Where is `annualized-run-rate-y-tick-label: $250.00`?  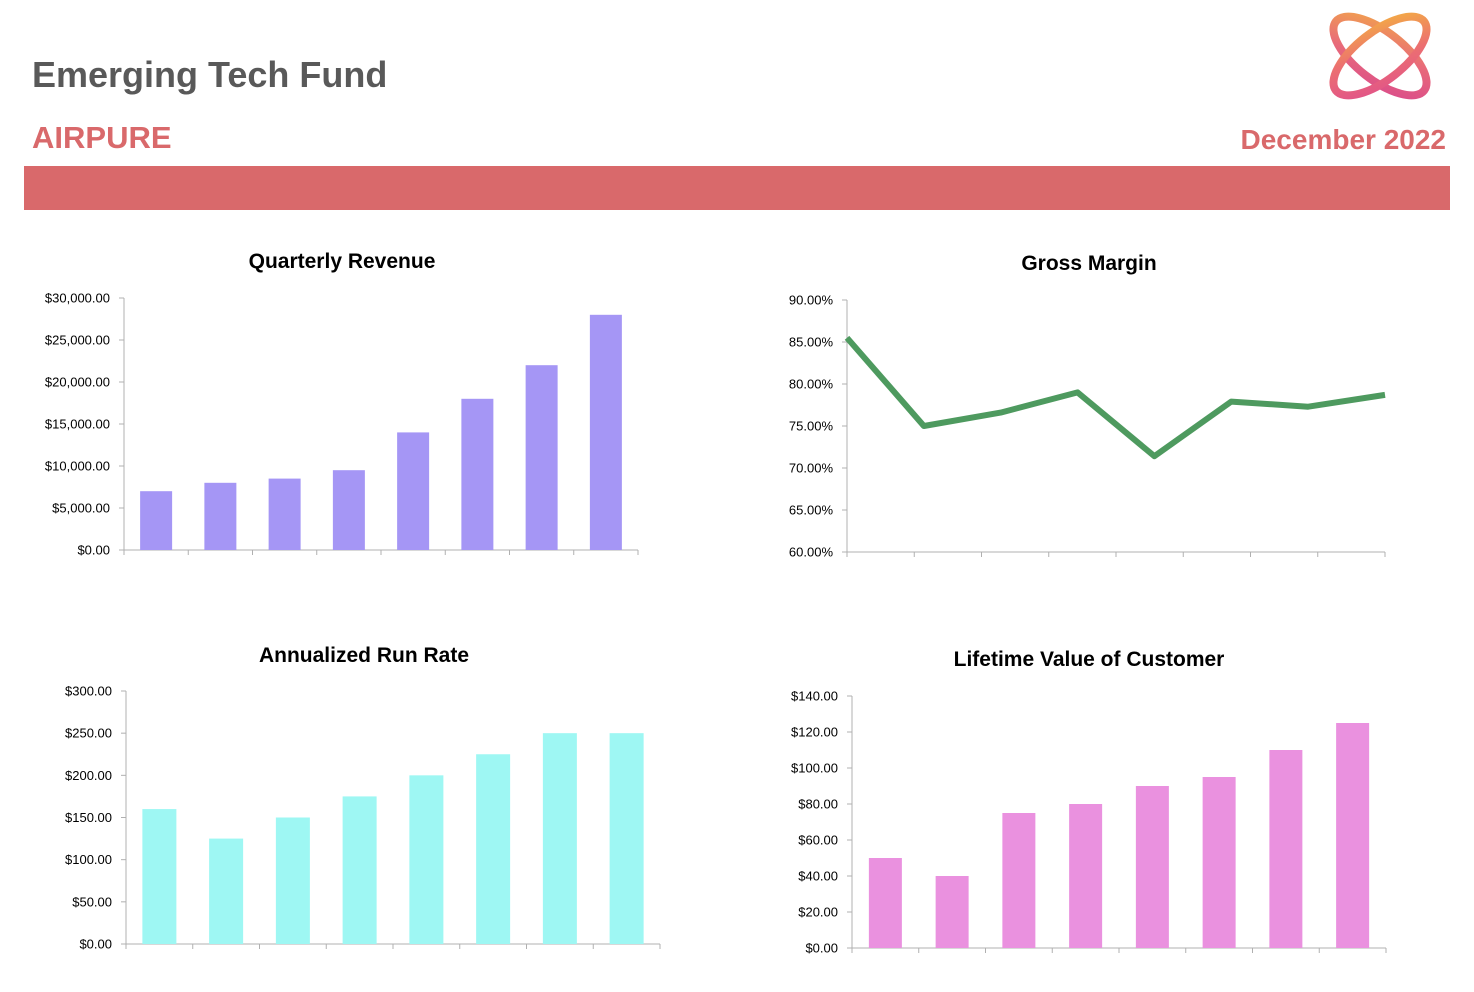 annualized-run-rate-y-tick-label: $250.00 is located at coordinates (88, 733).